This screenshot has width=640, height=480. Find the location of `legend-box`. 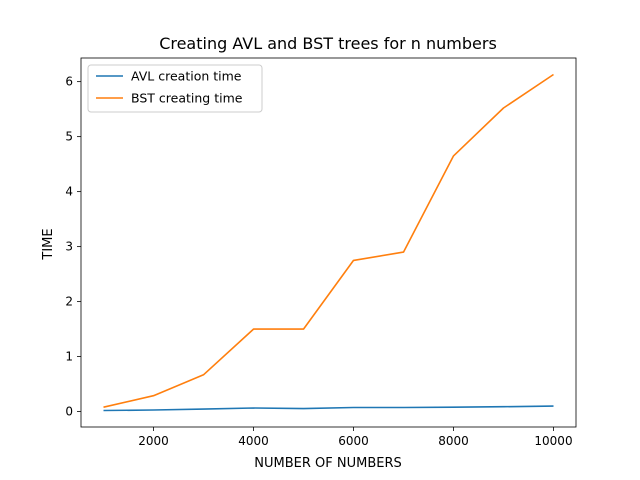

legend-box is located at coordinates (175, 88).